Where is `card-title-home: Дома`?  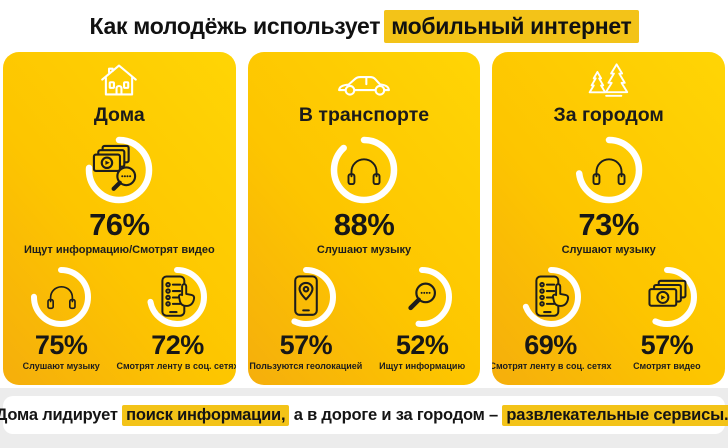
card-title-home: Дома is located at coordinates (119, 115).